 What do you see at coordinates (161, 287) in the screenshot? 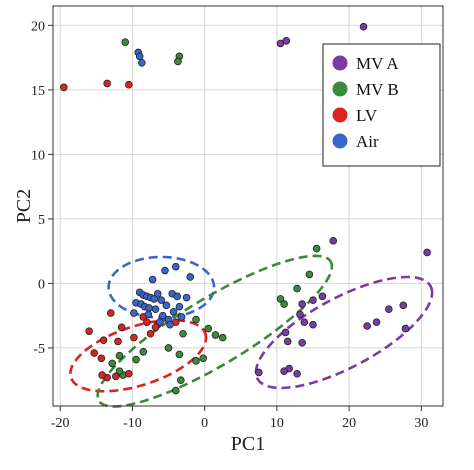
I see `ellipse-air` at bounding box center [161, 287].